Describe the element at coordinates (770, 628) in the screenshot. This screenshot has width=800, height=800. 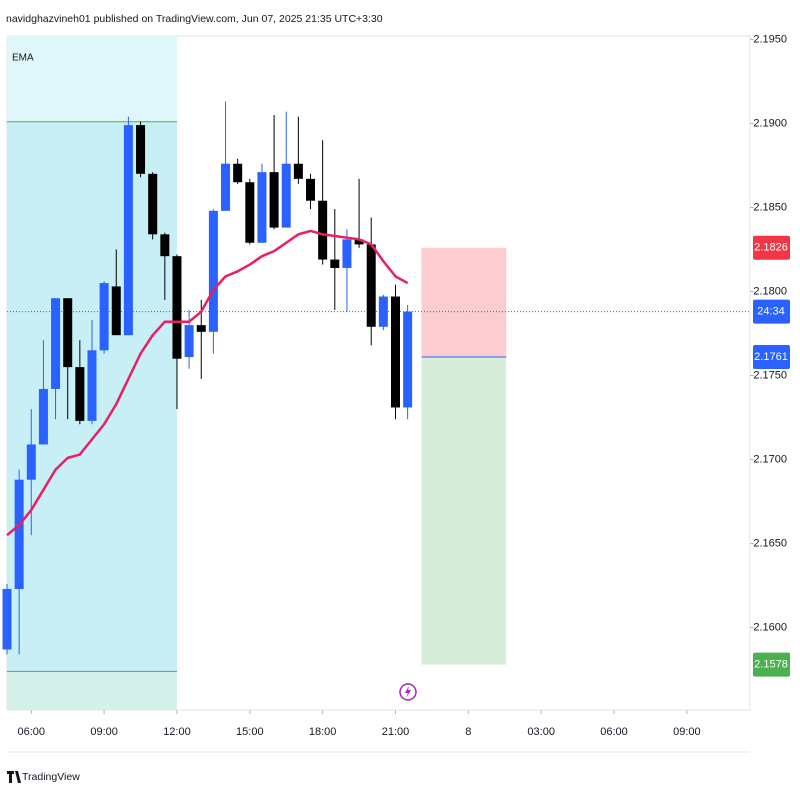
I see `y-tick-label: 2.1600` at that location.